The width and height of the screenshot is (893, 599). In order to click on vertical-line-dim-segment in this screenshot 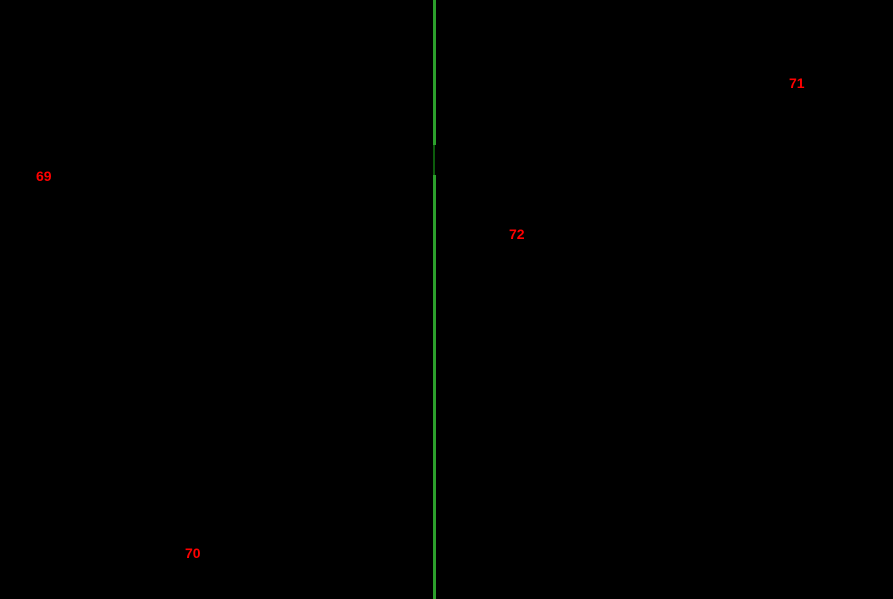, I will do `click(434, 160)`.